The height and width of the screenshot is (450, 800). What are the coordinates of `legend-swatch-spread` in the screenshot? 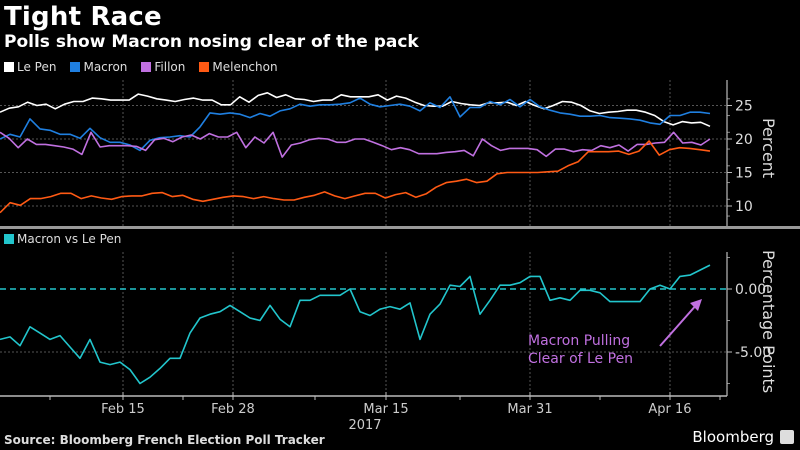 It's located at (9, 239).